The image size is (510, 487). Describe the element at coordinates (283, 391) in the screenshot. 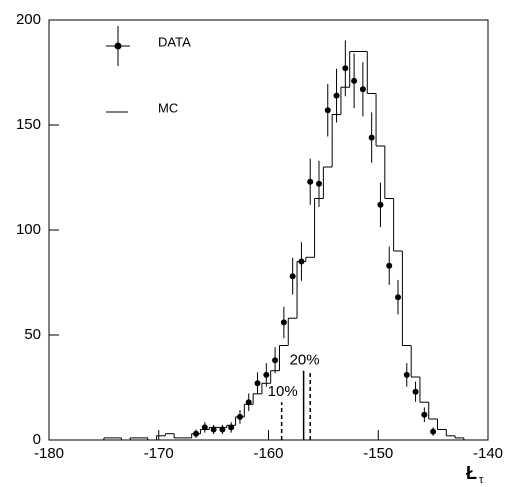

I see `marker-label: 10%` at that location.